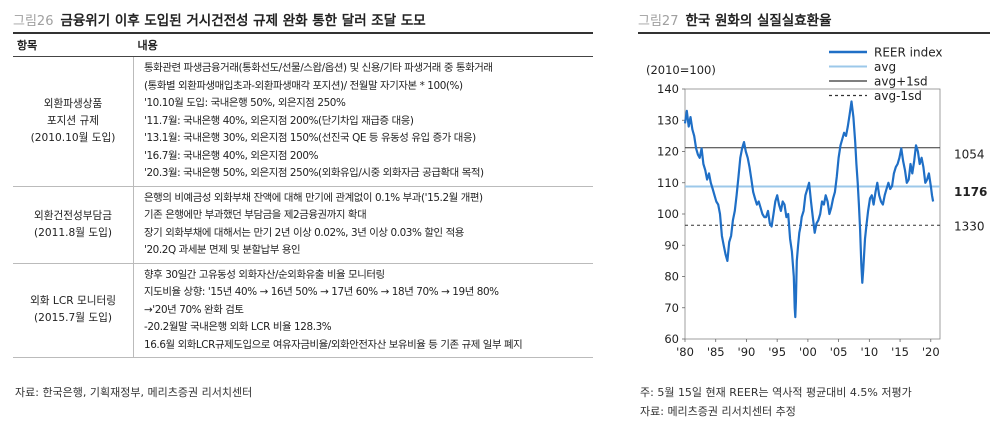  Describe the element at coordinates (777, 352) in the screenshot. I see `x-tick-label: '95` at that location.